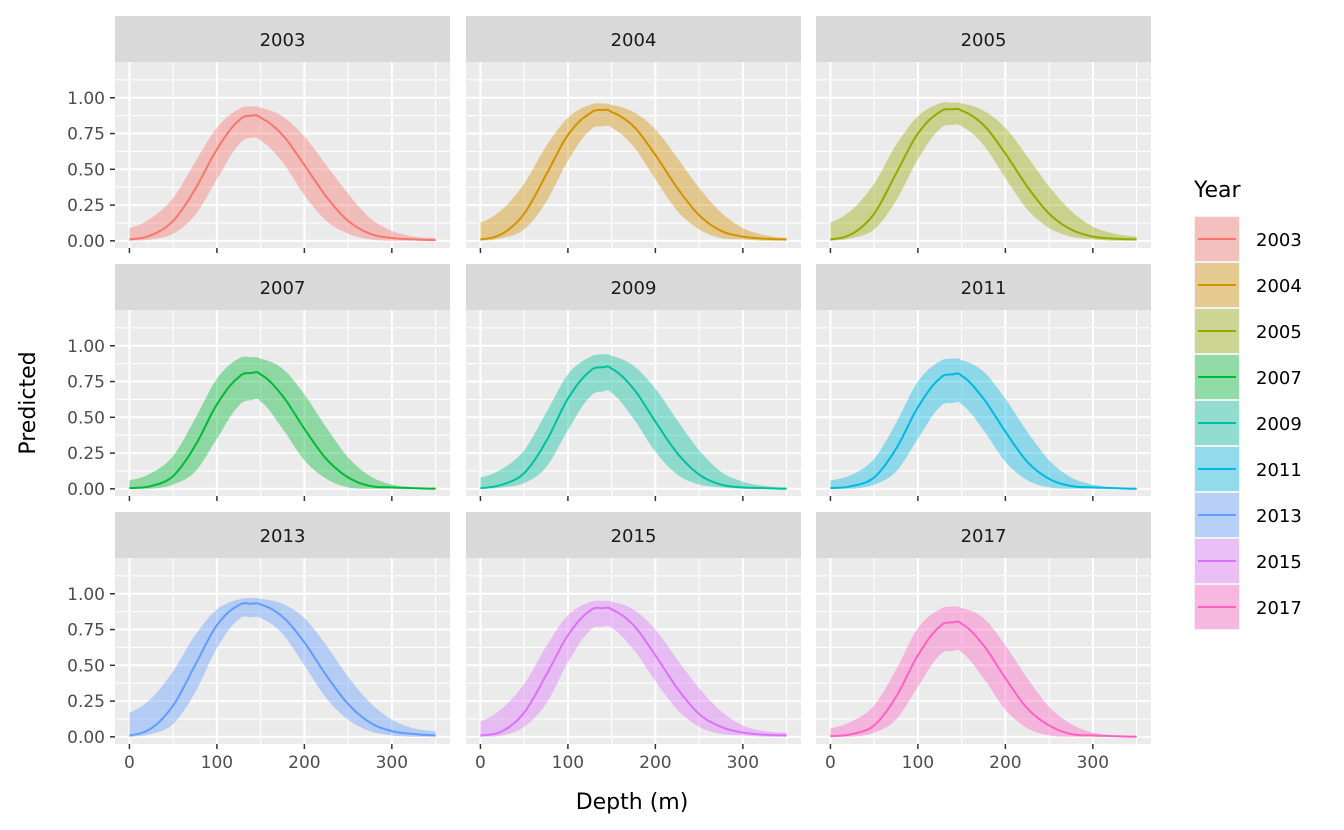 Image resolution: width=1344 pixels, height=830 pixels. I want to click on legend-label: 2017, so click(1279, 608).